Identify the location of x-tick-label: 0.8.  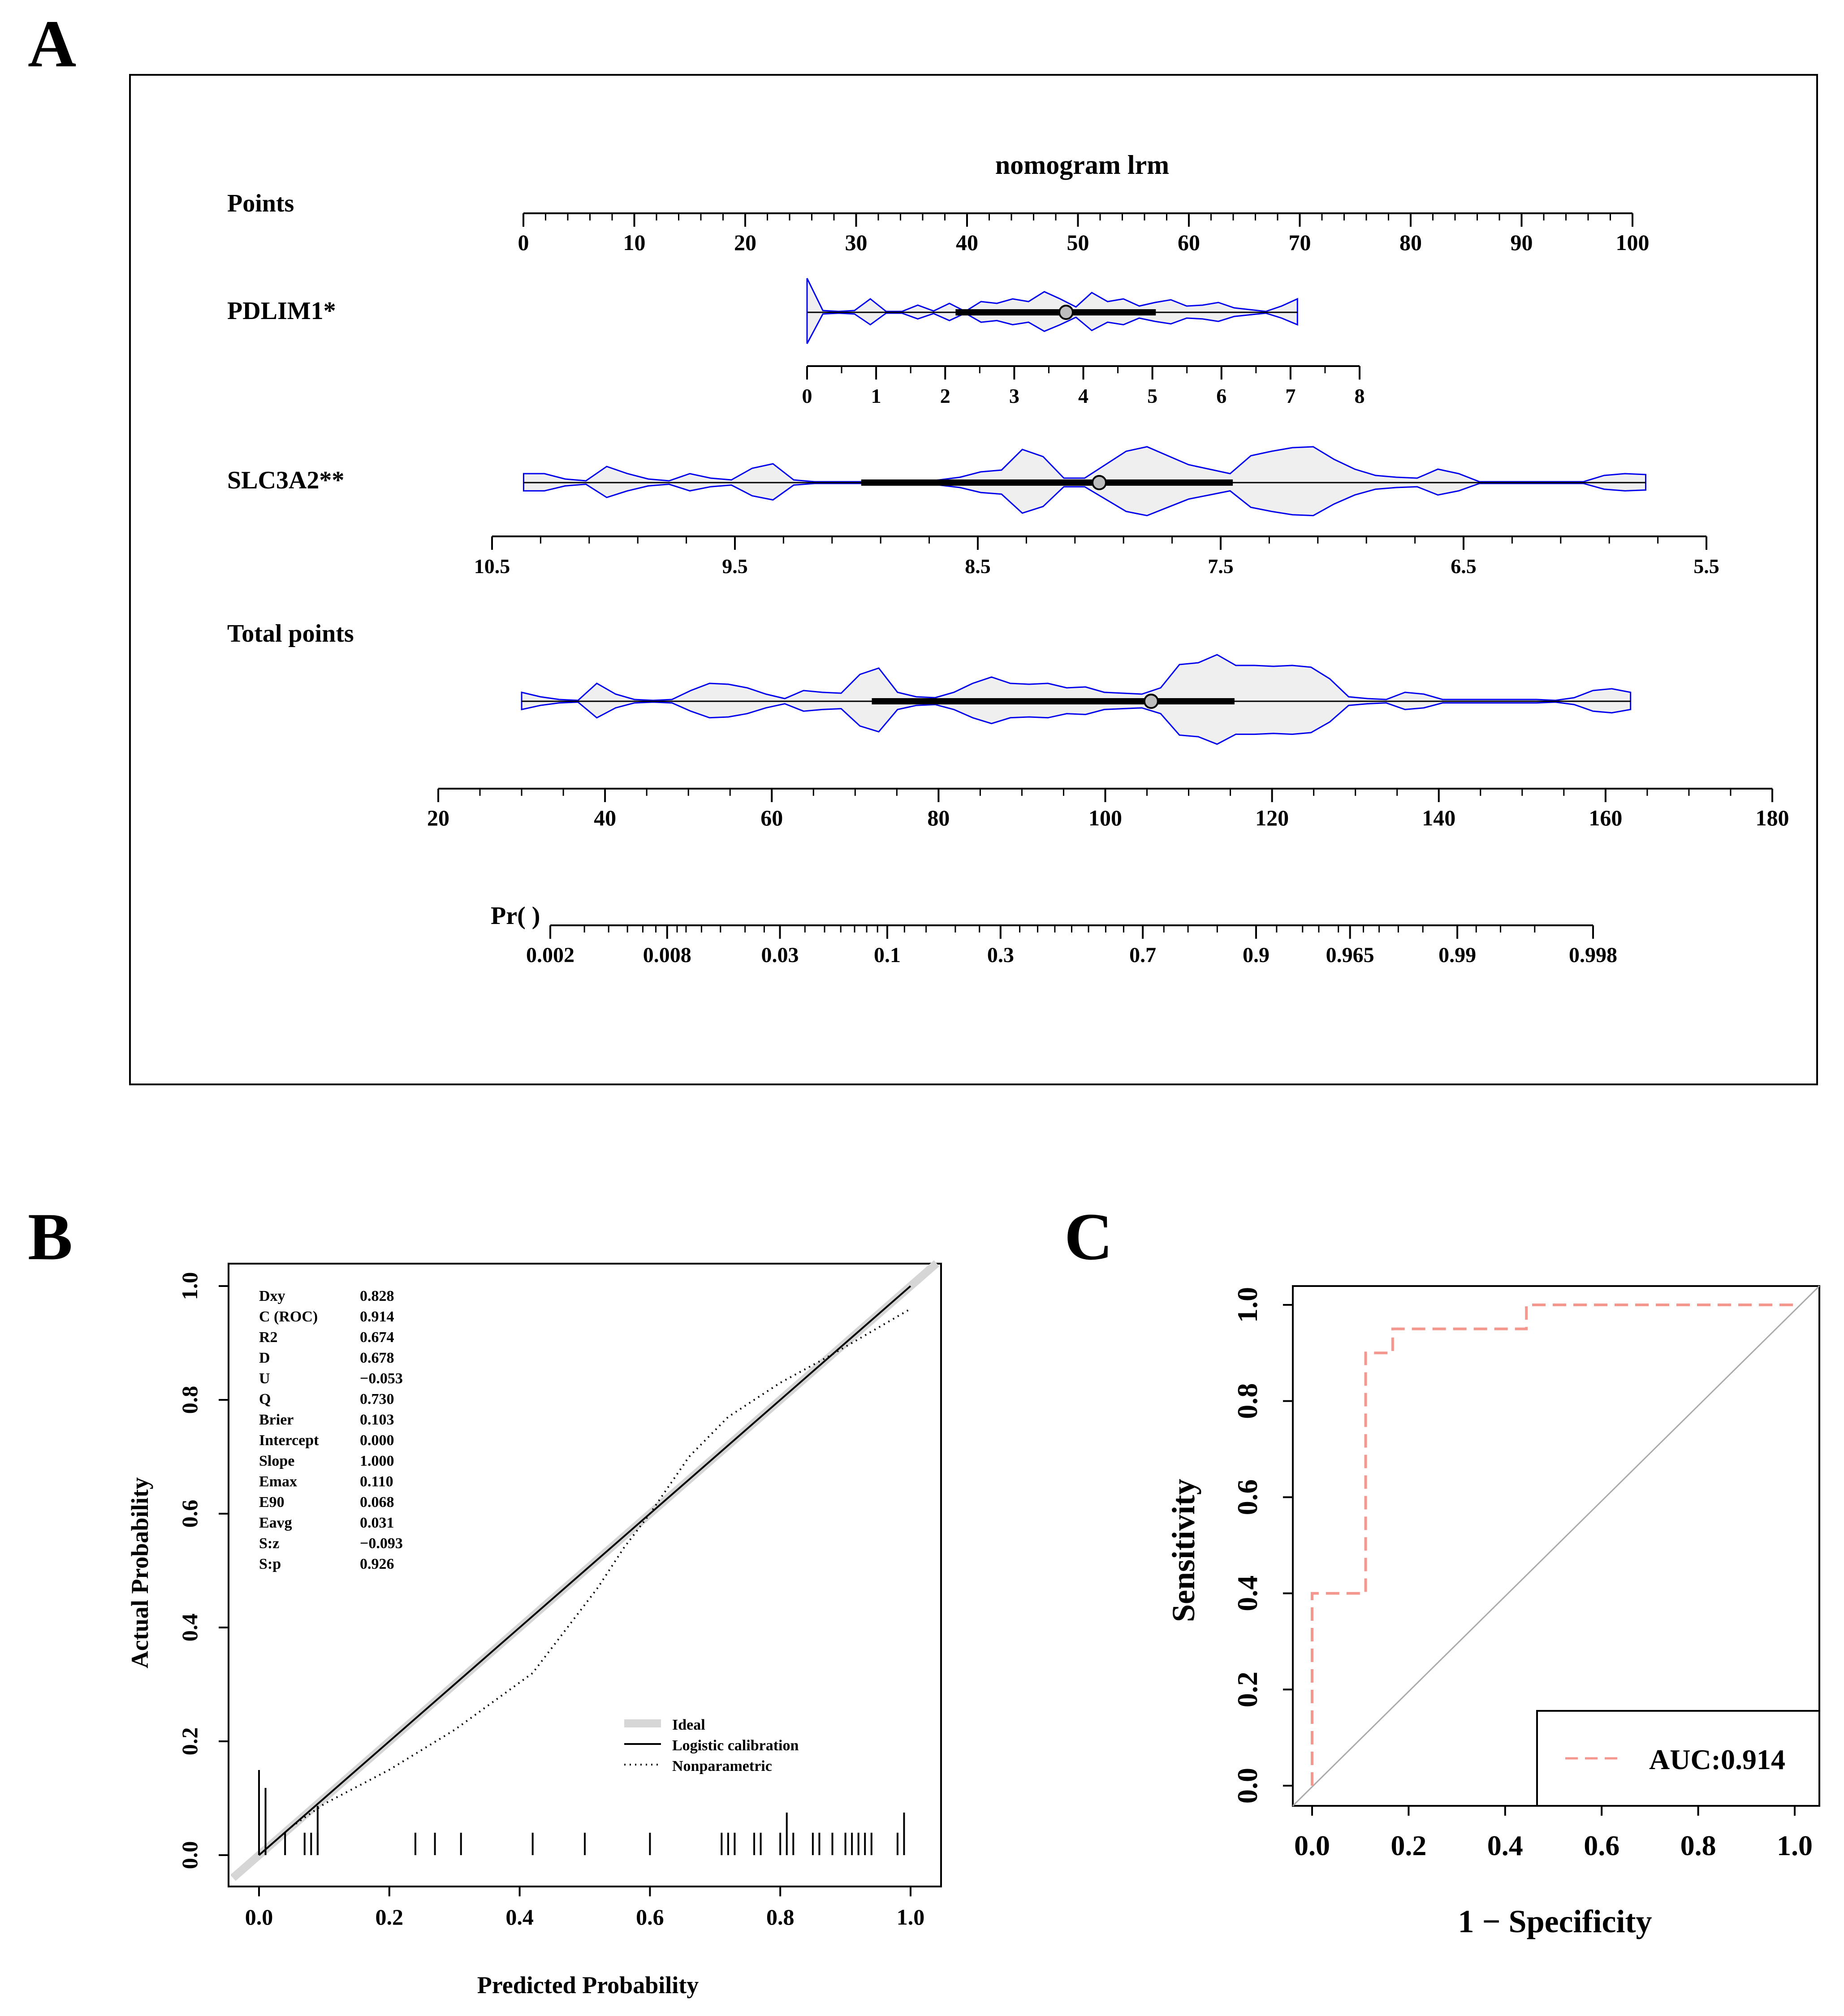
(780, 1917).